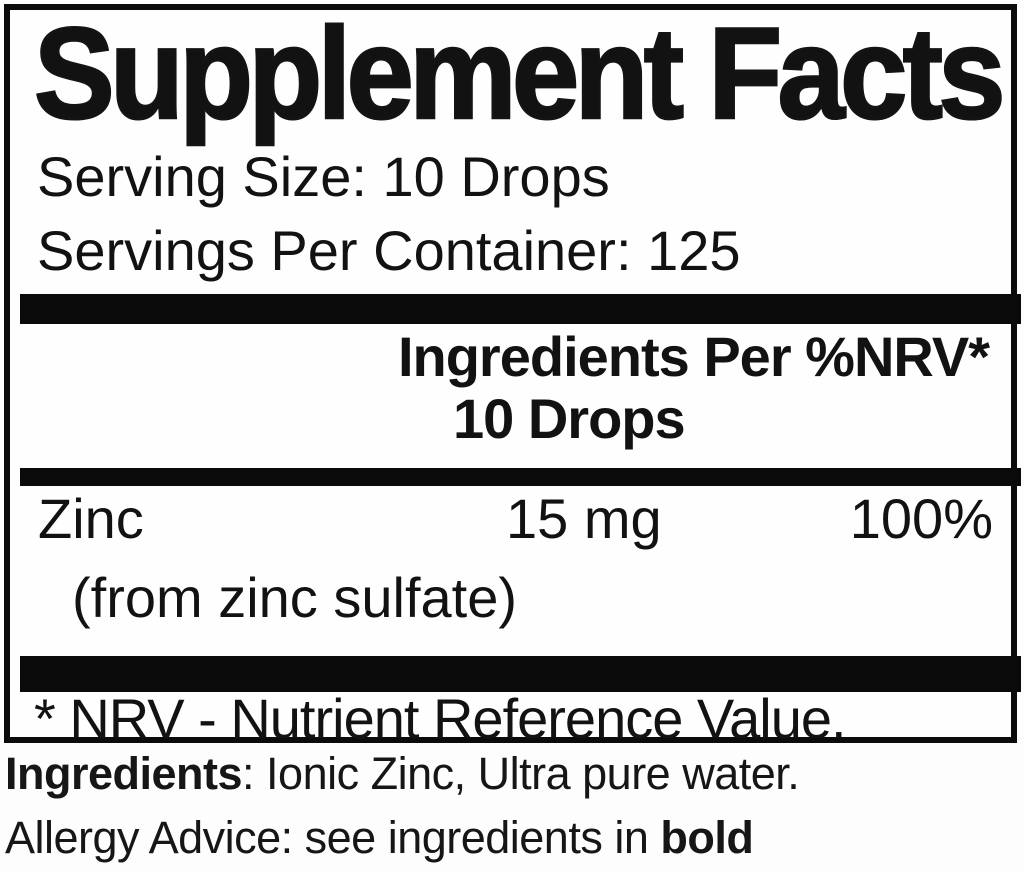 The width and height of the screenshot is (1024, 872). Describe the element at coordinates (294, 597) in the screenshot. I see `nutrient-source: (from zinc sulfate)` at that location.